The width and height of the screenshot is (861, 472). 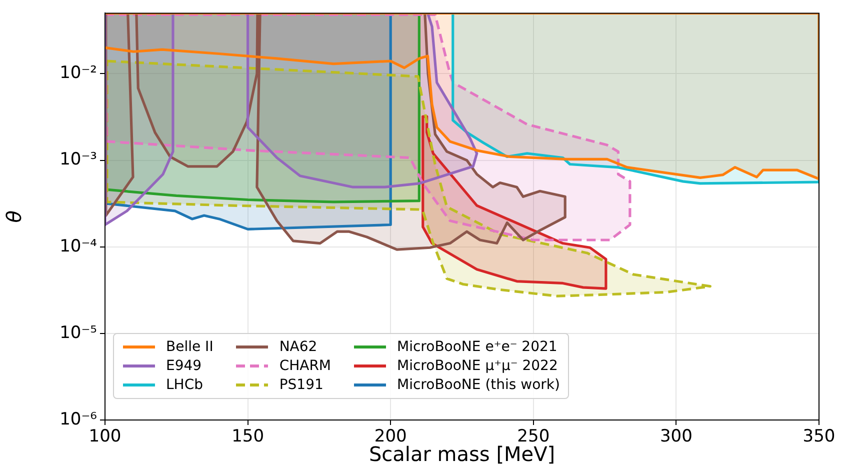 What do you see at coordinates (477, 366) in the screenshot?
I see `legend-label: MicroBooNE μ⁺μ⁻ 2022` at bounding box center [477, 366].